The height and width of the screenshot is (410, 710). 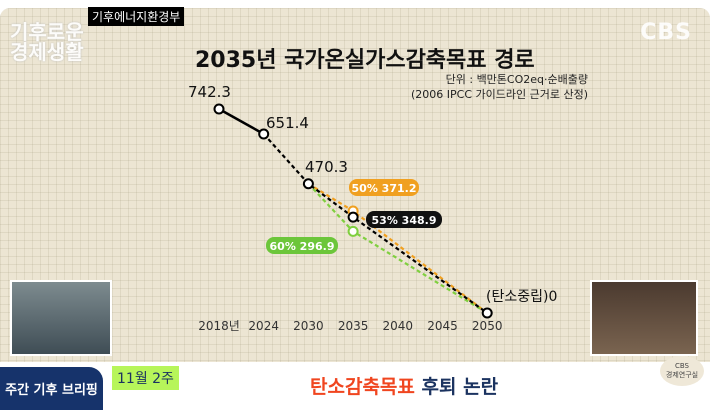 I want to click on data-label: 60% 296.9, so click(x=302, y=246).